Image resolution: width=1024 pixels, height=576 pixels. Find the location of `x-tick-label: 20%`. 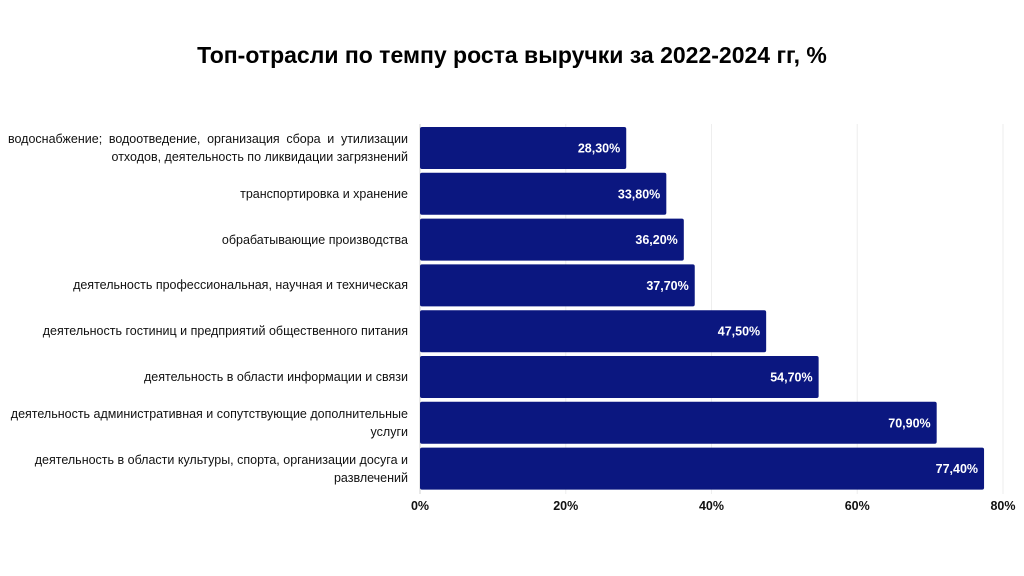

x-tick-label: 20% is located at coordinates (565, 506).